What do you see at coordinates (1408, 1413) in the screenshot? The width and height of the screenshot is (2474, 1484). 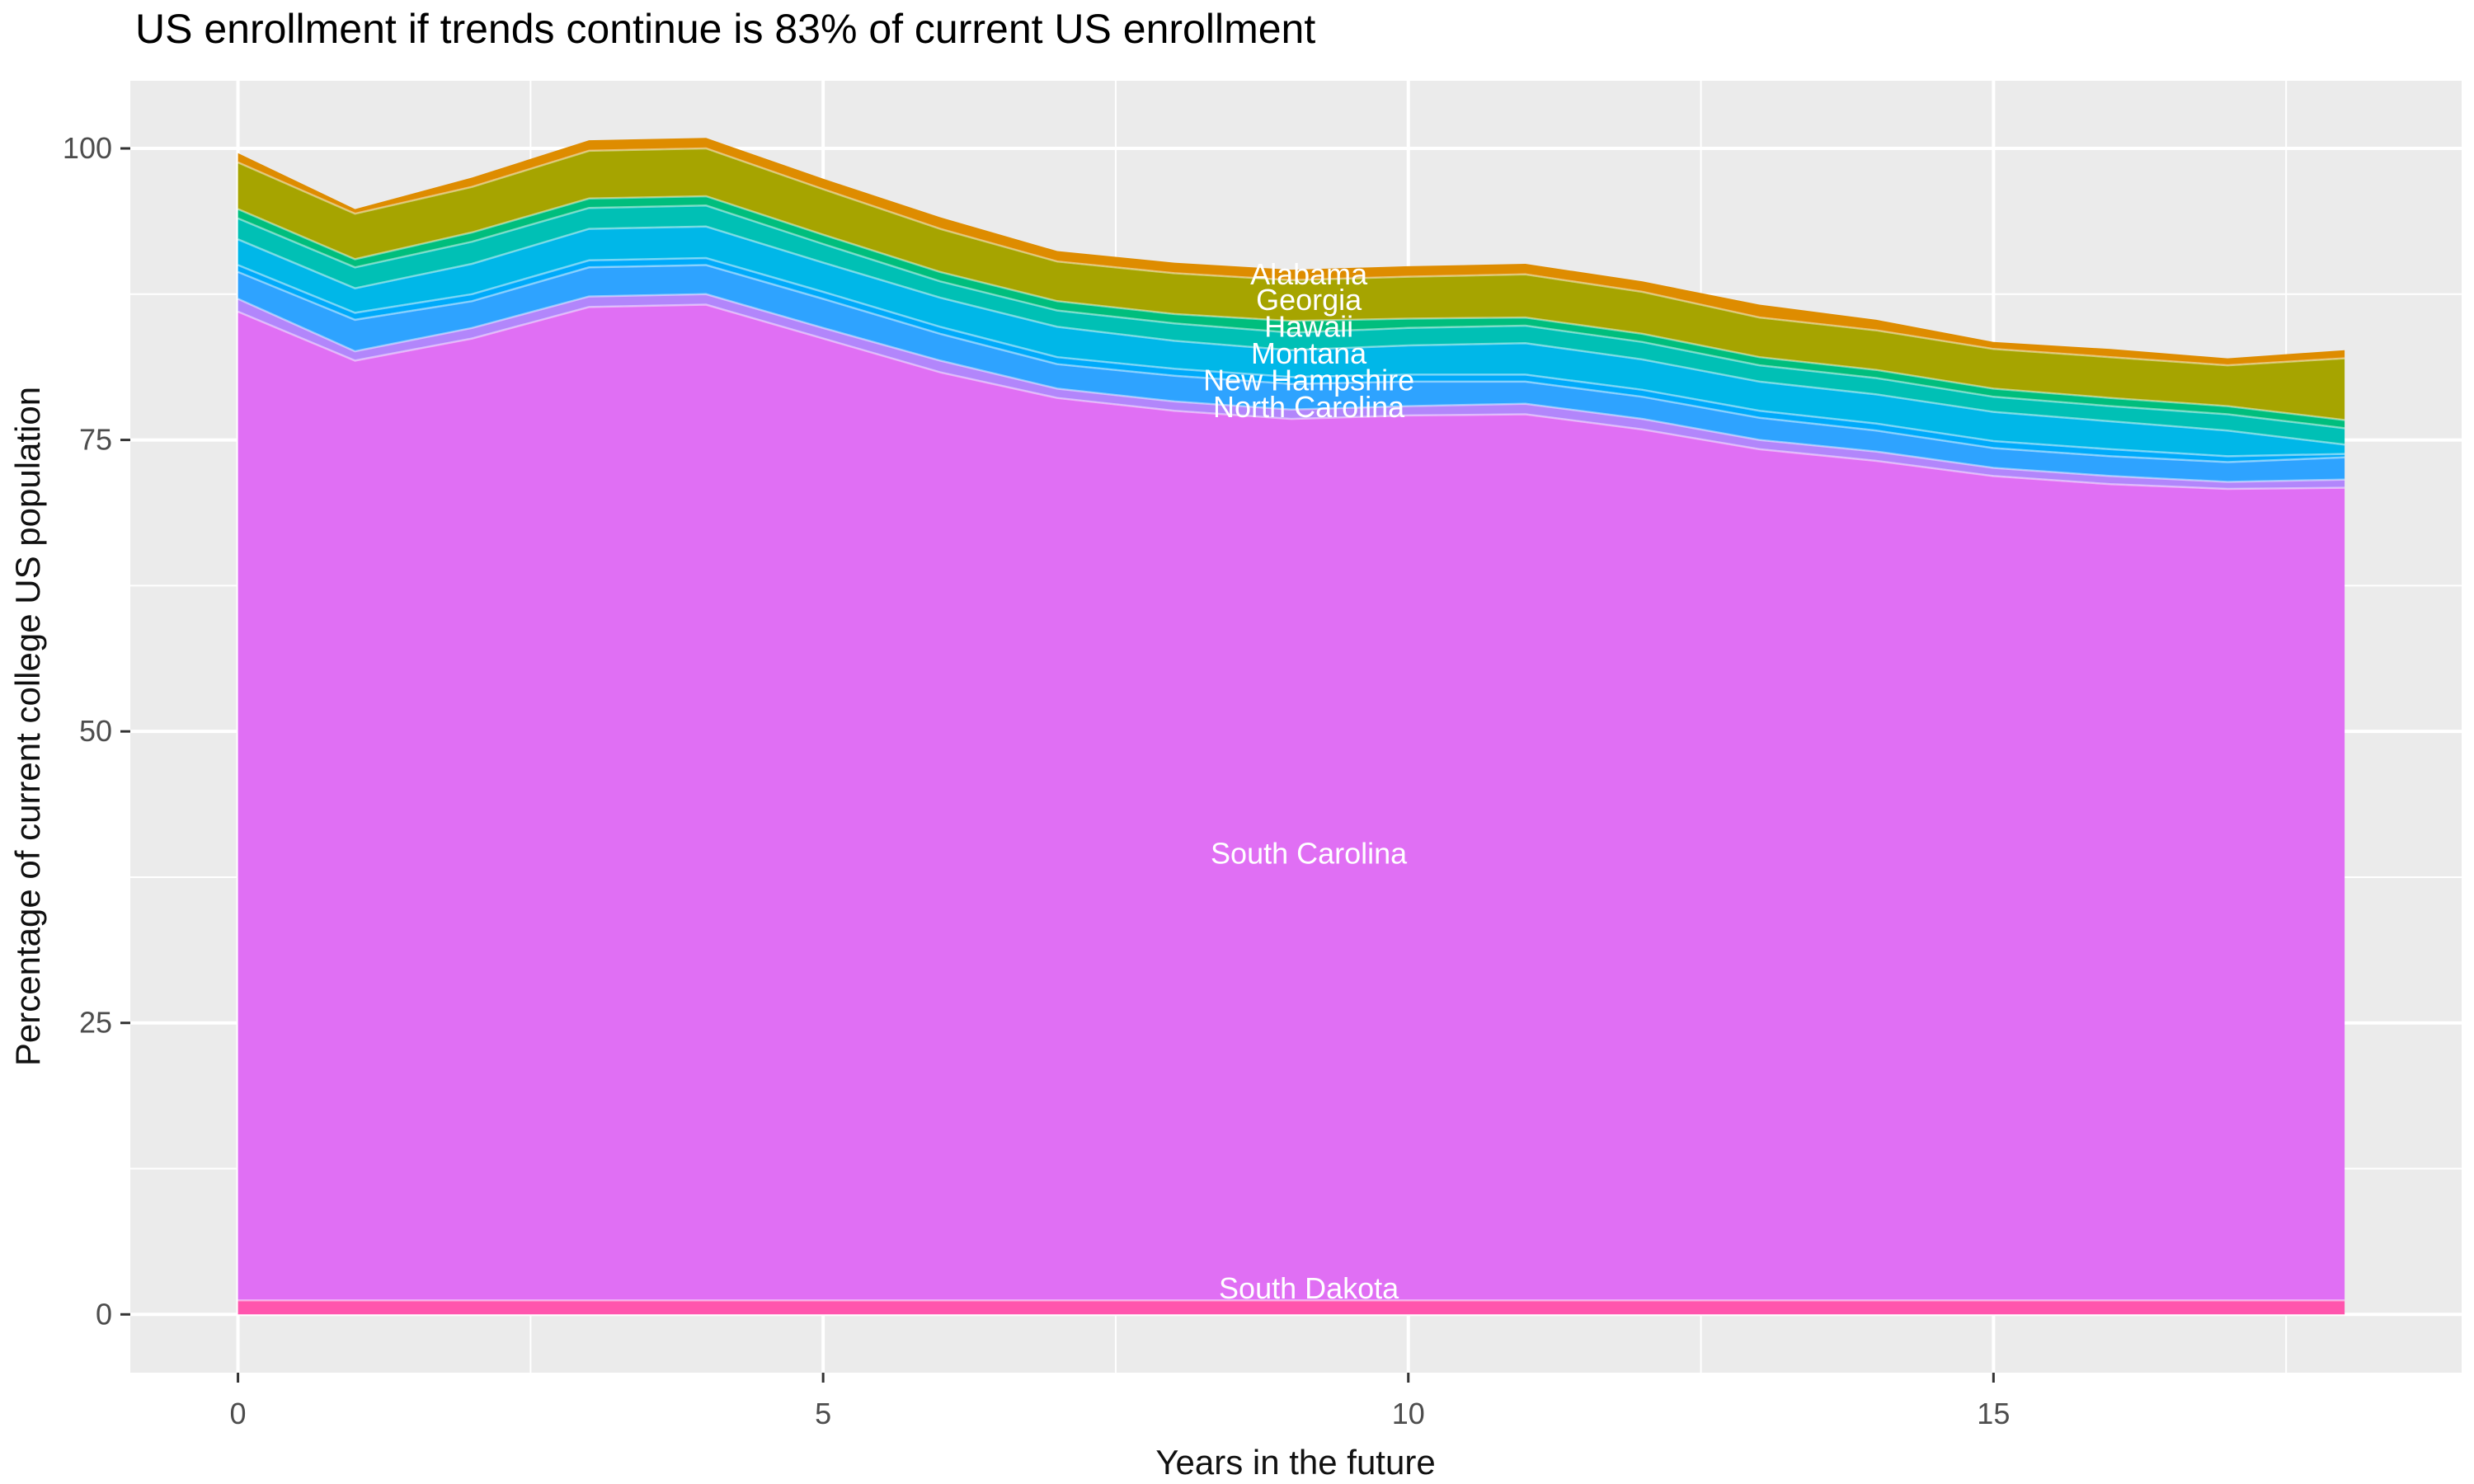 I see `x-tick-label: 10` at bounding box center [1408, 1413].